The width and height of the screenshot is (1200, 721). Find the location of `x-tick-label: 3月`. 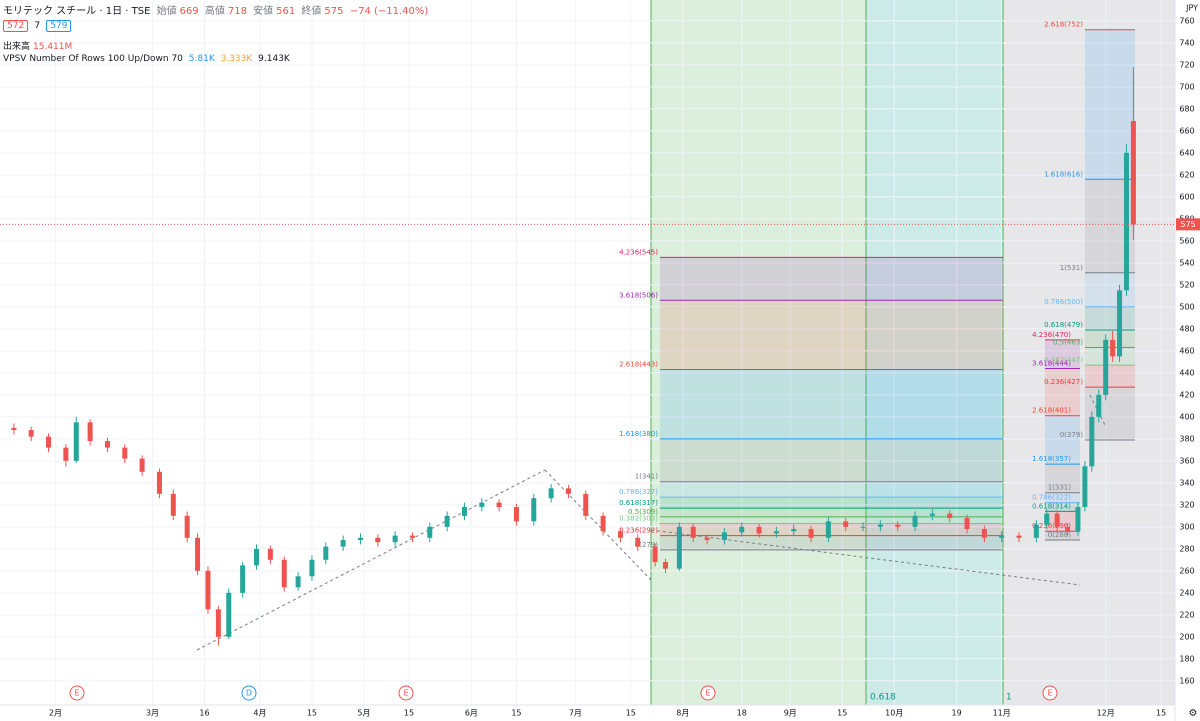

x-tick-label: 3月 is located at coordinates (152, 713).